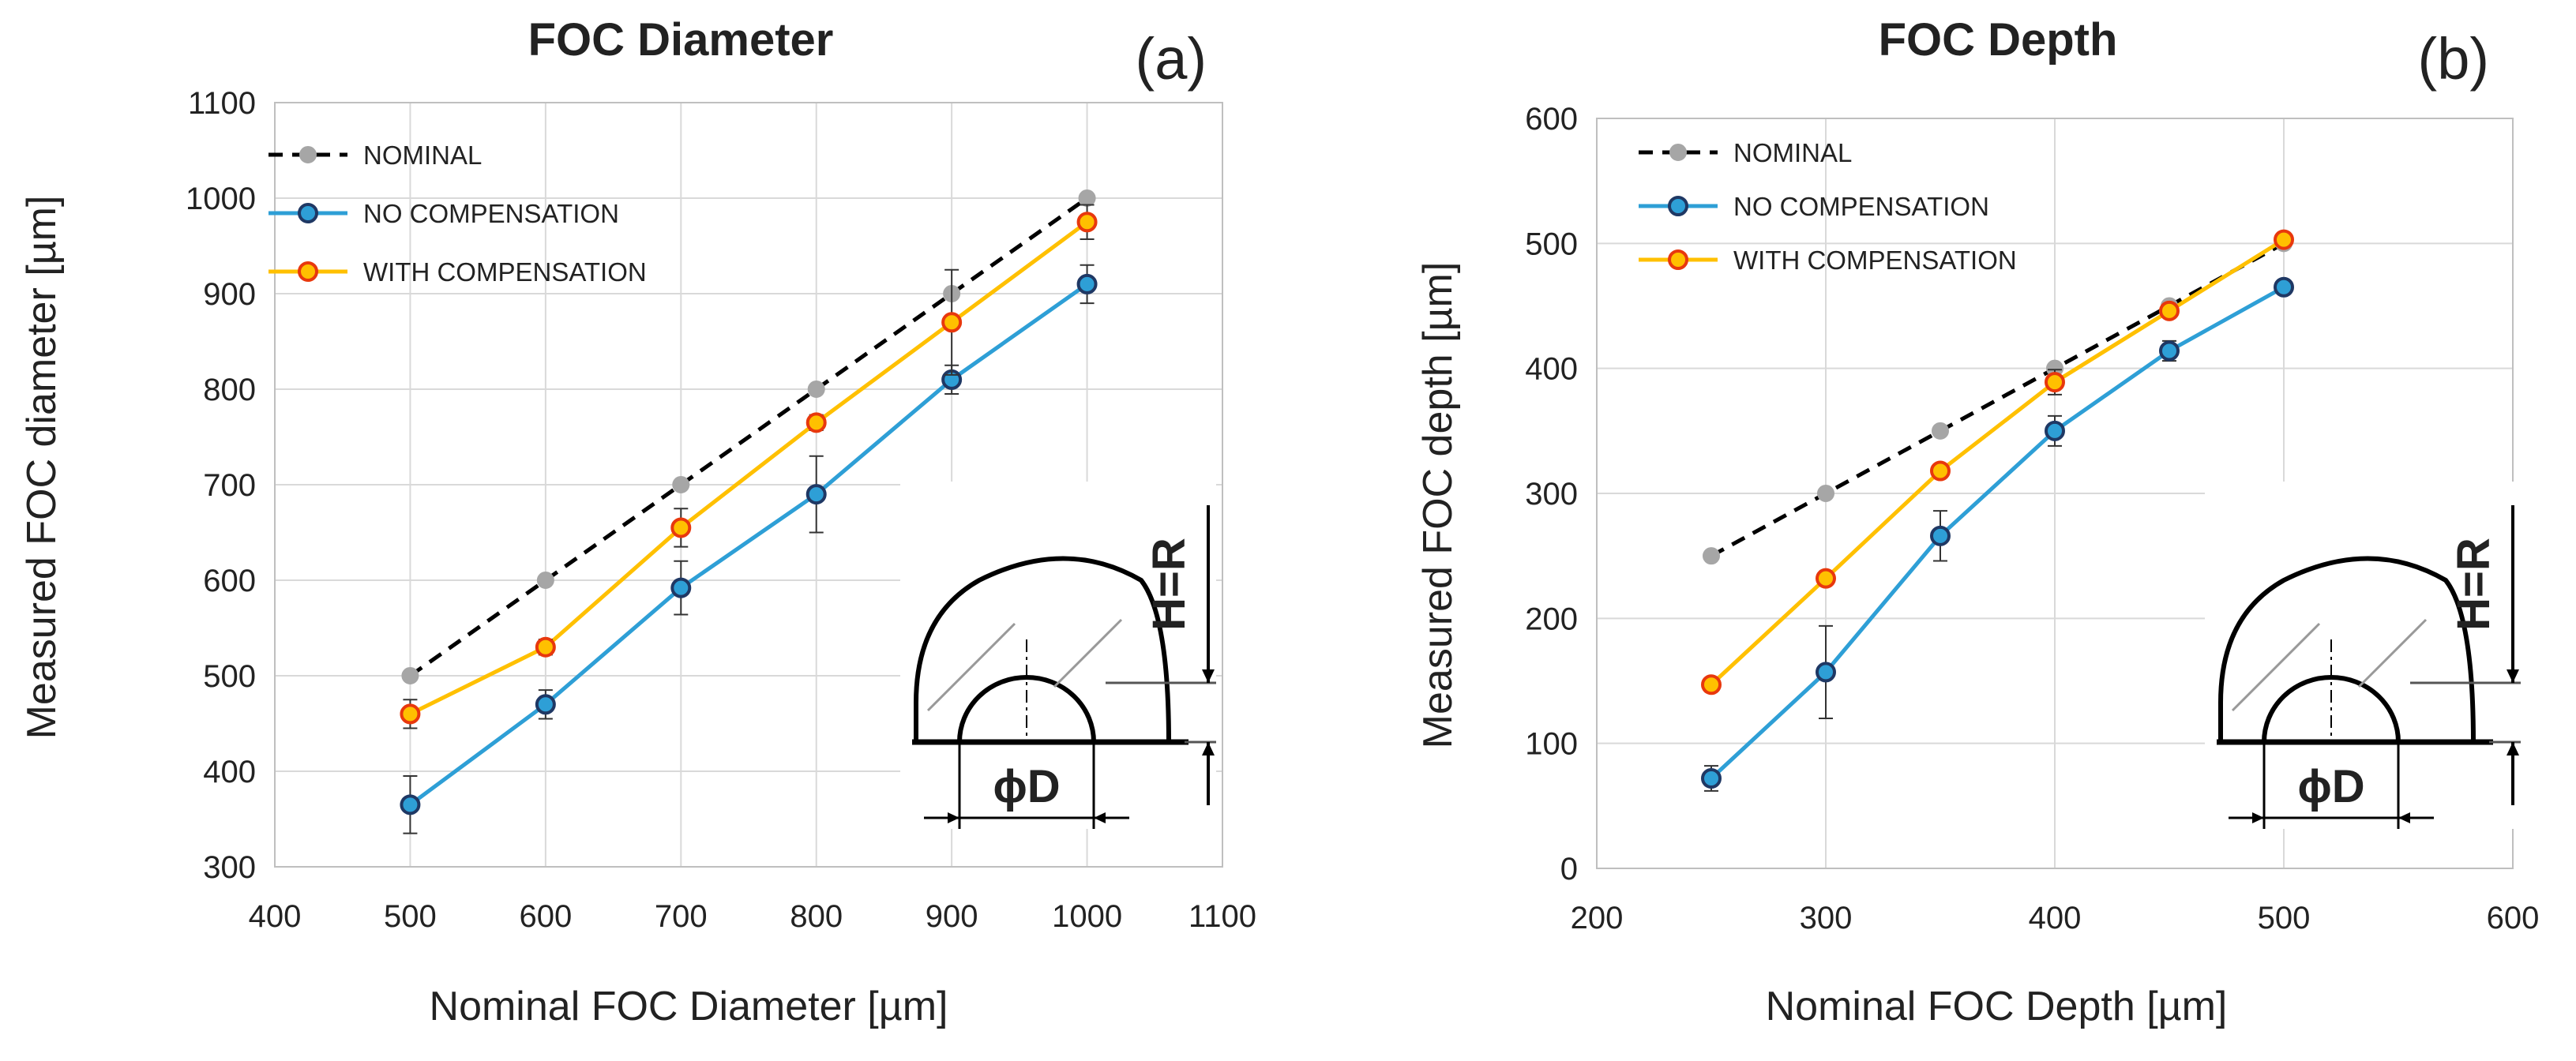 The width and height of the screenshot is (2576, 1061). Describe the element at coordinates (229, 294) in the screenshot. I see `y-tick-label: 900` at that location.